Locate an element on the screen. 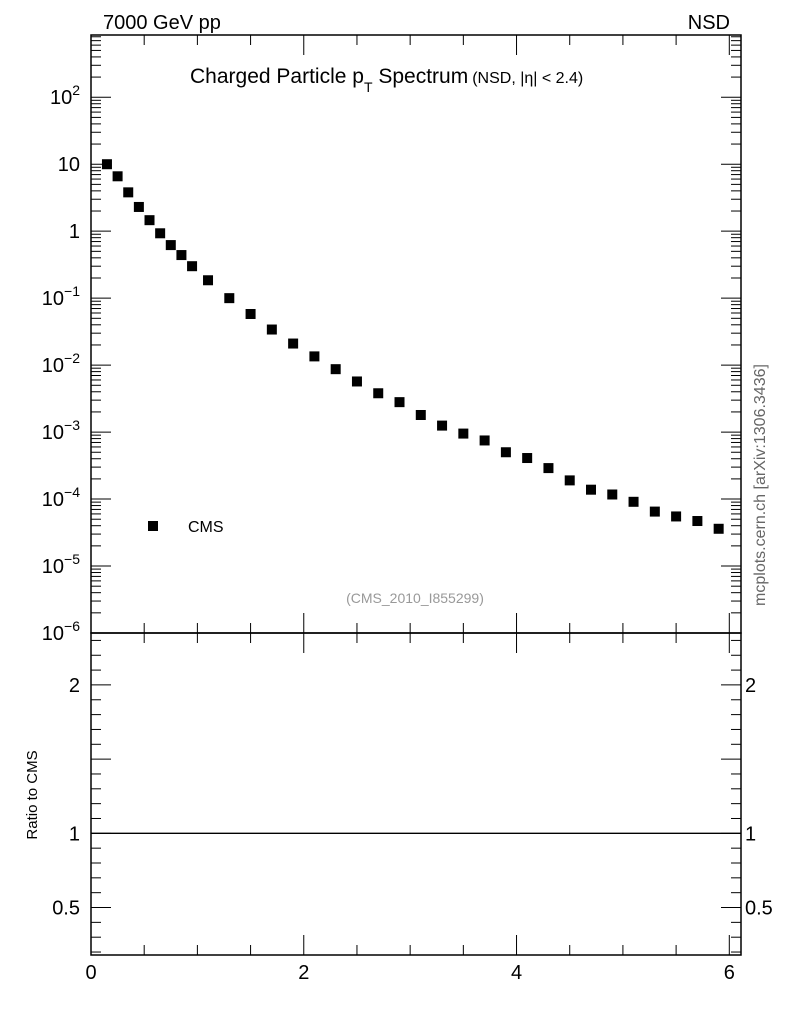 The height and width of the screenshot is (1024, 786). tick-exp: −2 is located at coordinates (72, 358).